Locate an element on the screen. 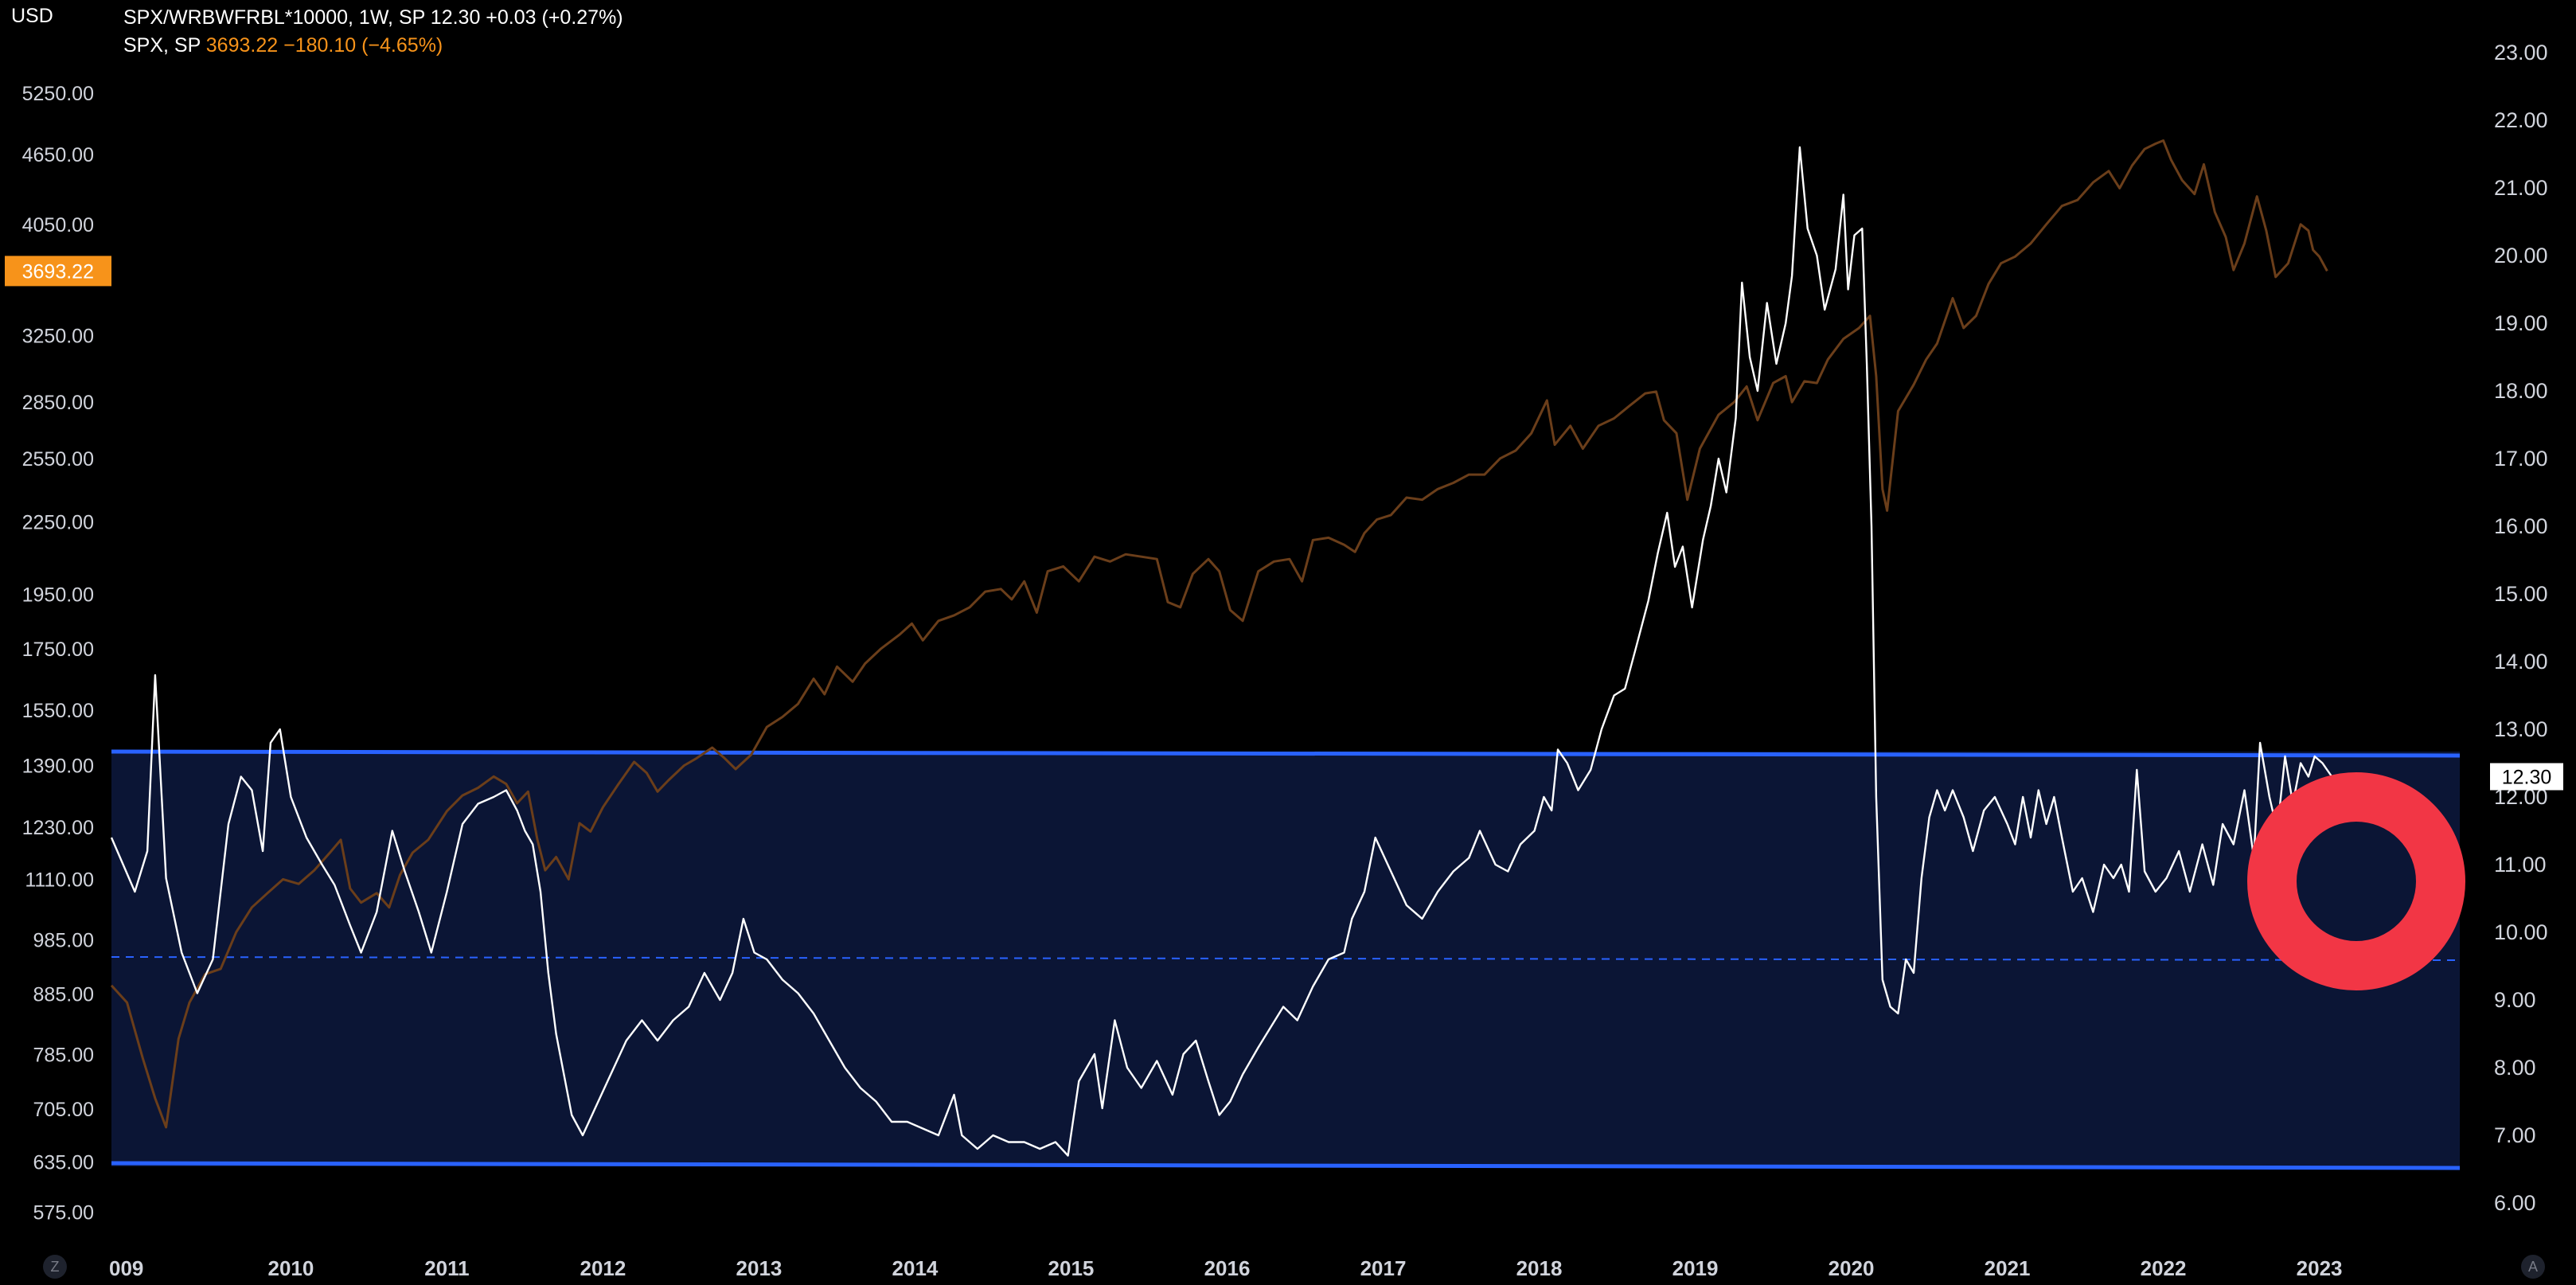 Image resolution: width=2576 pixels, height=1285 pixels. left-axis-tick-label: 1230.00 is located at coordinates (58, 828).